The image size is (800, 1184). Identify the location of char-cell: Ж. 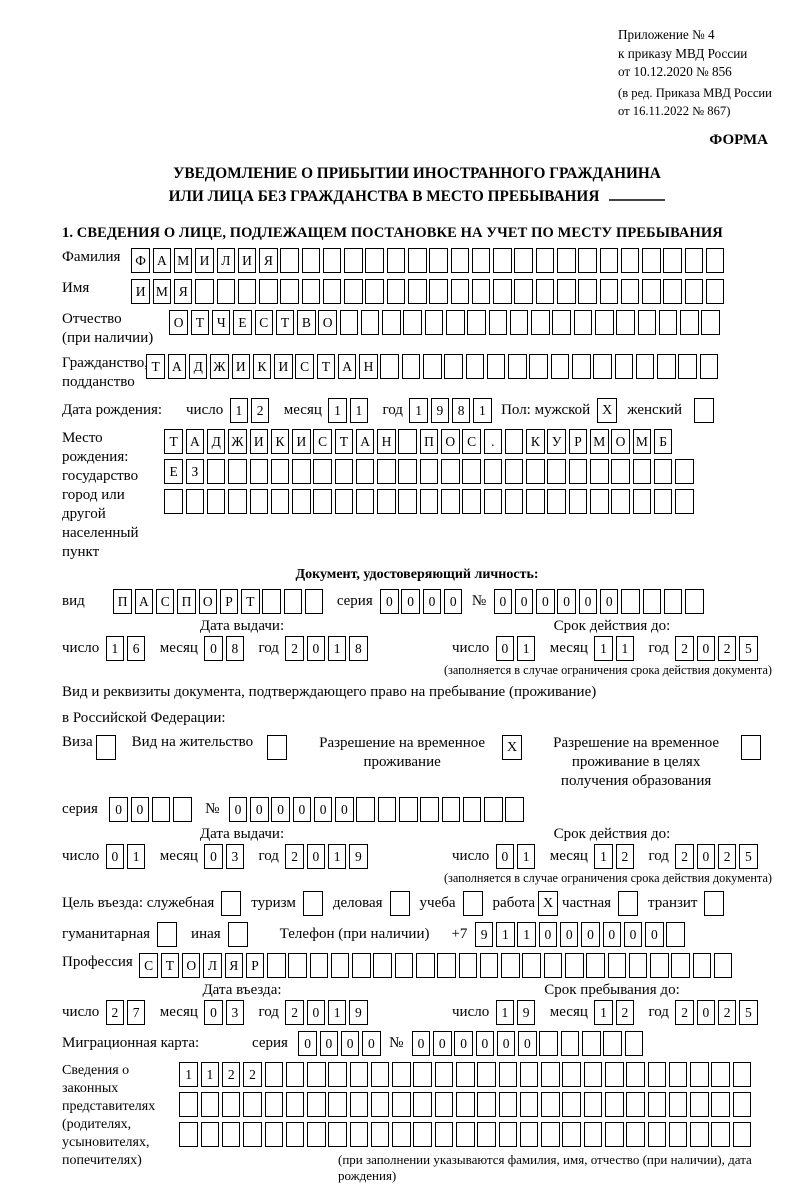
(237, 442).